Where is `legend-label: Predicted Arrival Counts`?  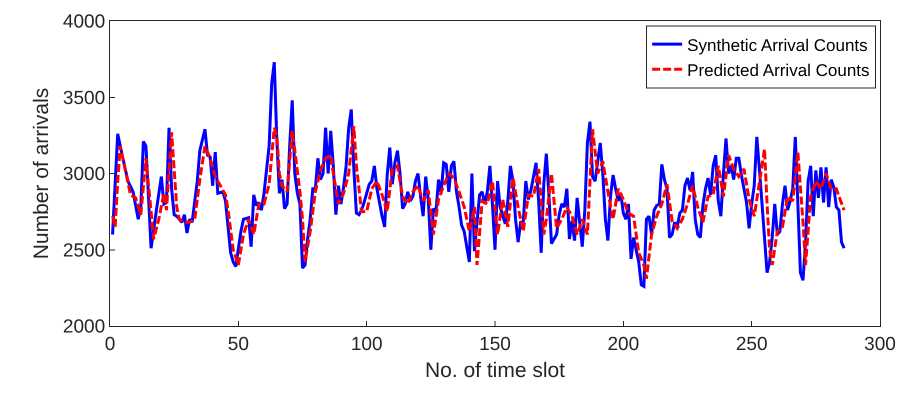 legend-label: Predicted Arrival Counts is located at coordinates (778, 70).